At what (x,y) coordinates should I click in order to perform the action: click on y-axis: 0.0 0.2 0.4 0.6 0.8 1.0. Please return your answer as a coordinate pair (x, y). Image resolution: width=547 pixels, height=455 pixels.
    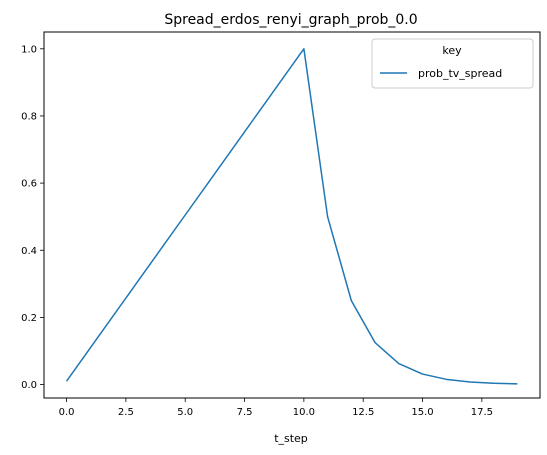
    Looking at the image, I should click on (32, 217).